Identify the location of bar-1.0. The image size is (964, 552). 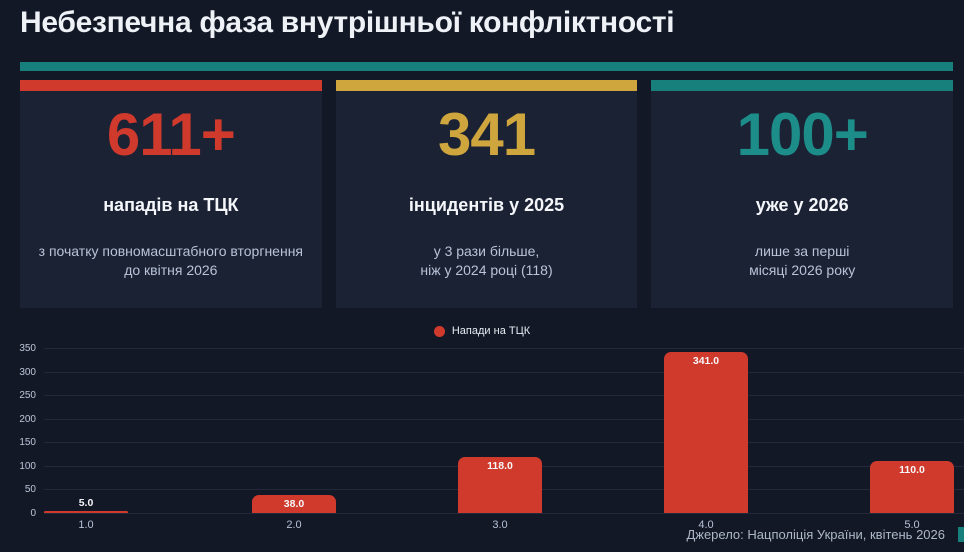
(86, 511).